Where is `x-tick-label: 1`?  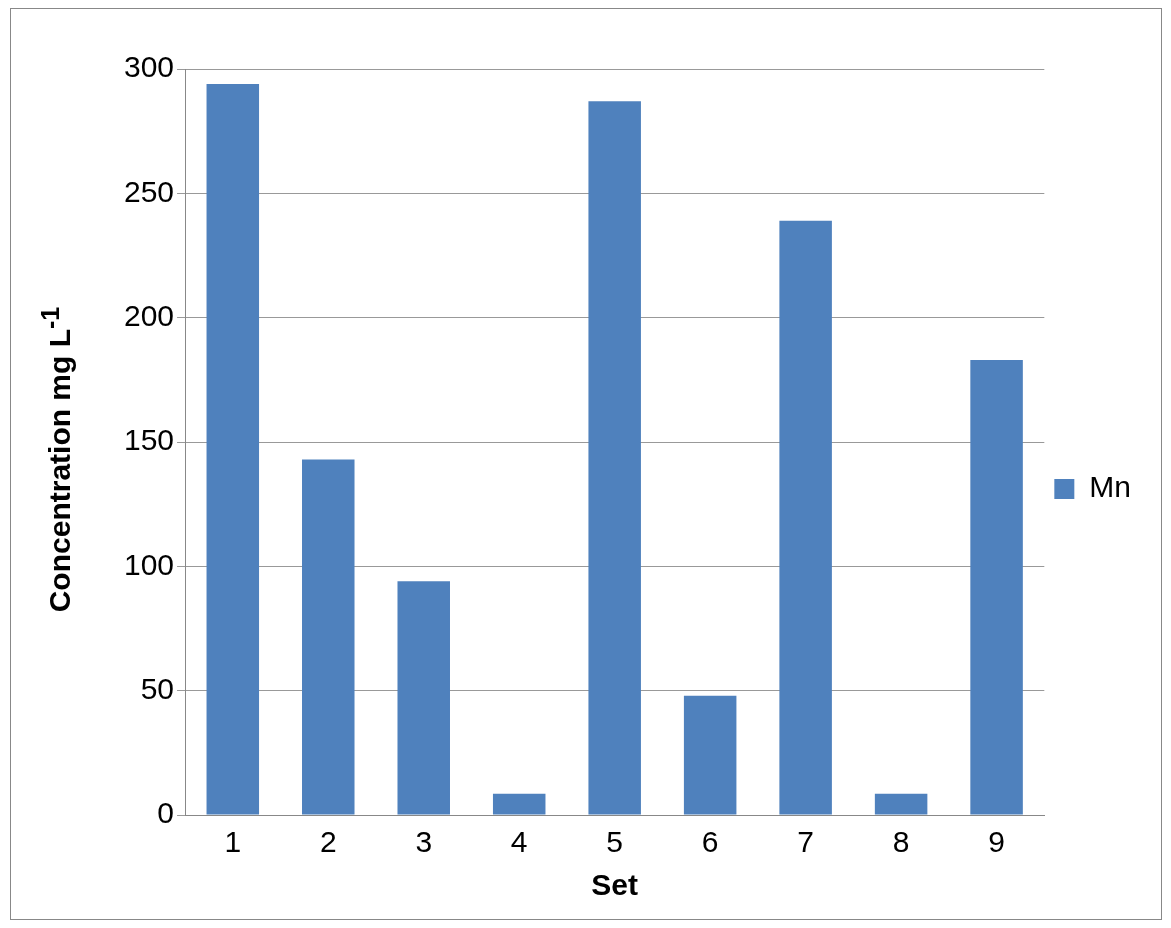 x-tick-label: 1 is located at coordinates (233, 842).